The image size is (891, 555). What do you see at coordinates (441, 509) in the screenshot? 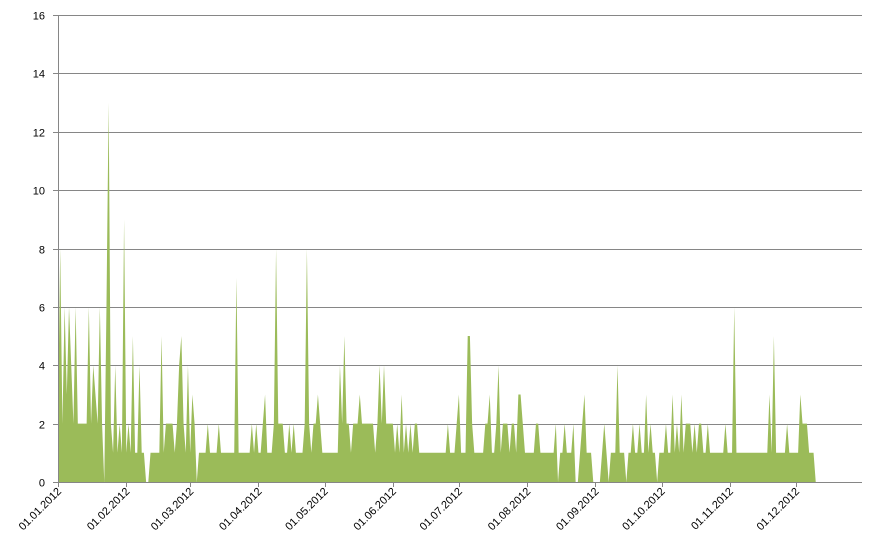
I see `x-tick-label-01.07.2012: 01.07.2012` at bounding box center [441, 509].